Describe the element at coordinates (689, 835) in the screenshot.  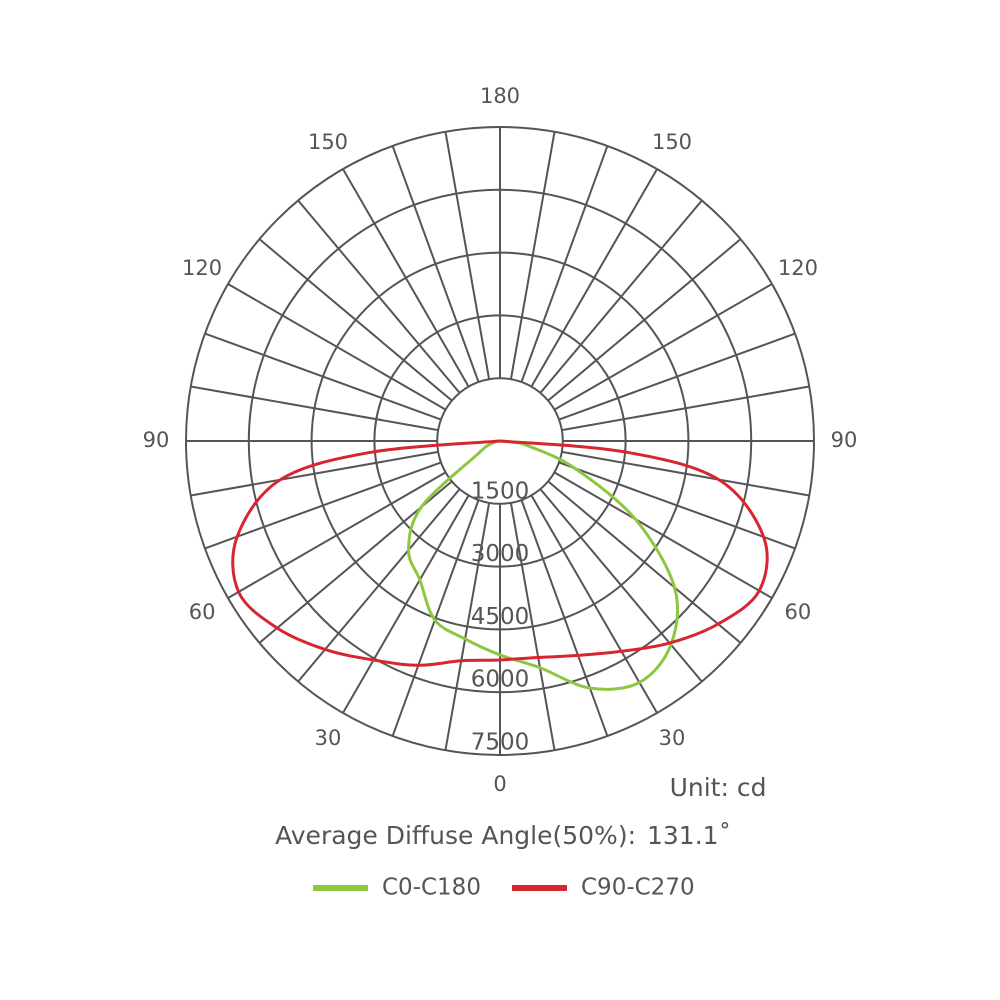
I see `annotation-value: 131.1˚` at that location.